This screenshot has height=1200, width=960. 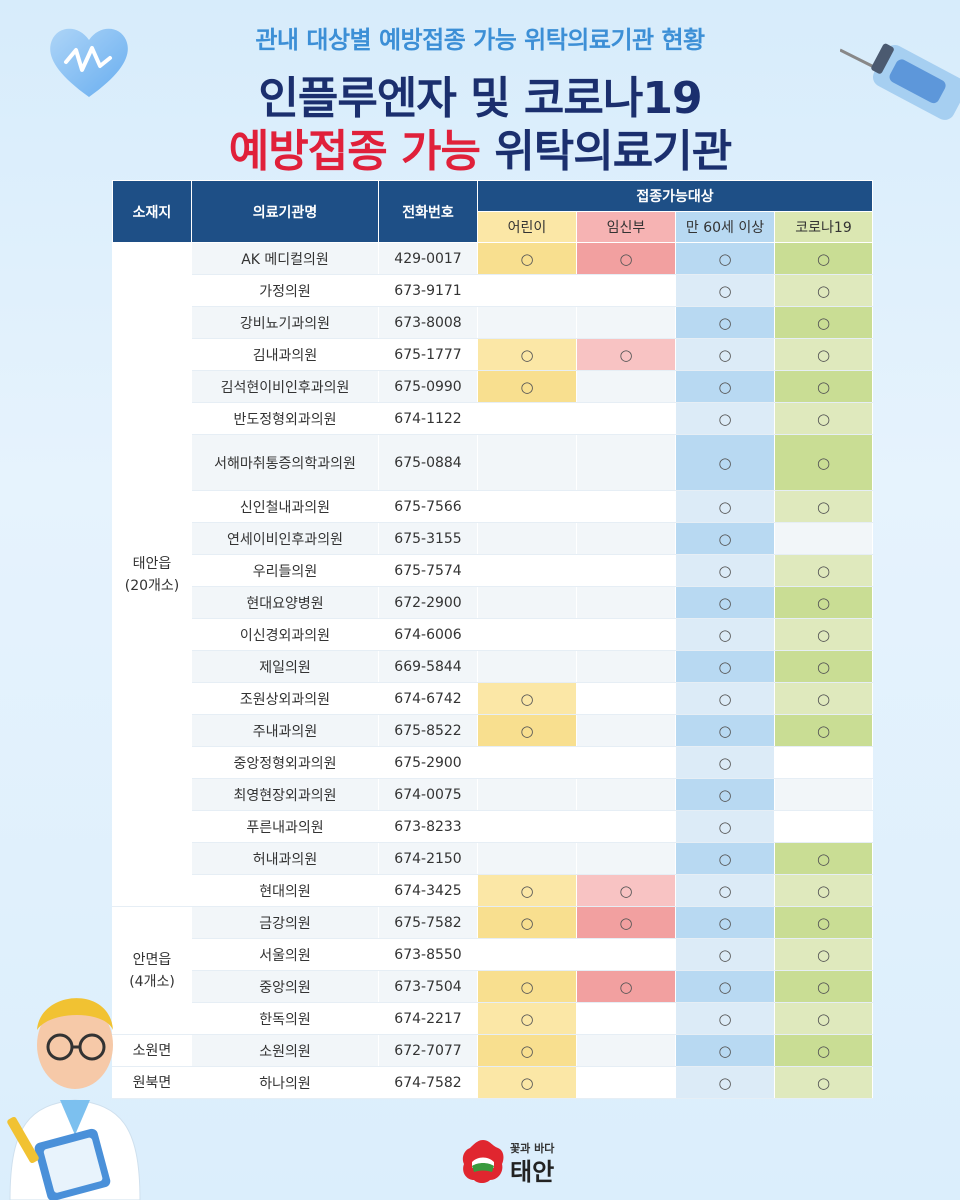 I want to click on clinic-name-cell: 강비뇨기과의원, so click(x=285, y=322).